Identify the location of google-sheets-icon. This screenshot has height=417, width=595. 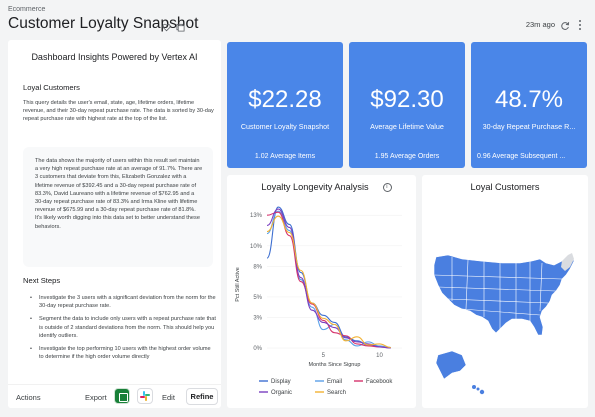
(122, 396).